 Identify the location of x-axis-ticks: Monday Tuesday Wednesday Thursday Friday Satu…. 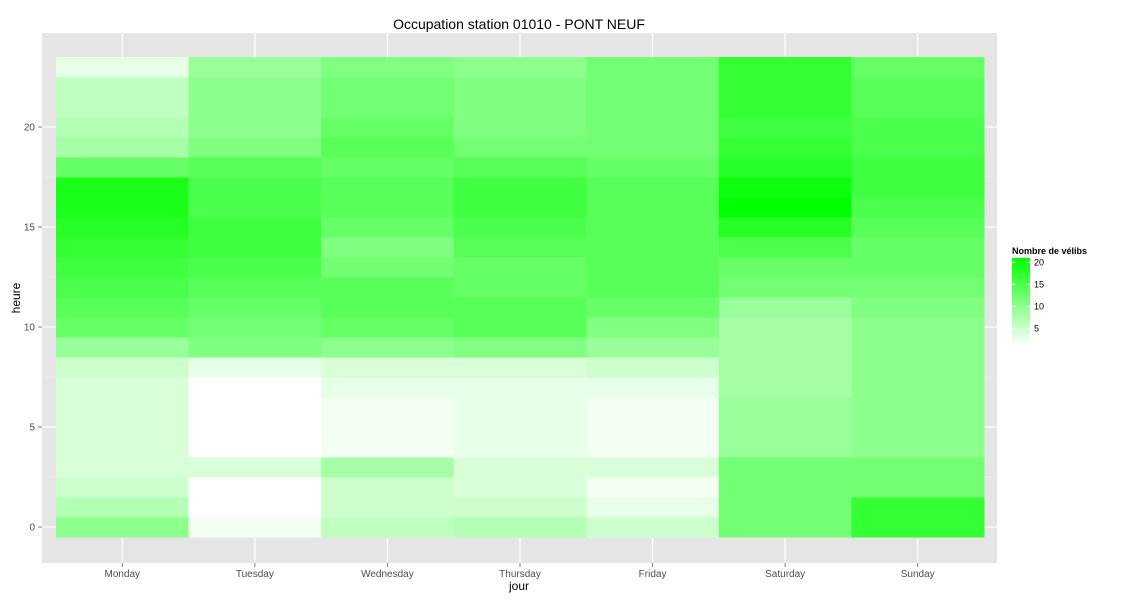
(519, 571).